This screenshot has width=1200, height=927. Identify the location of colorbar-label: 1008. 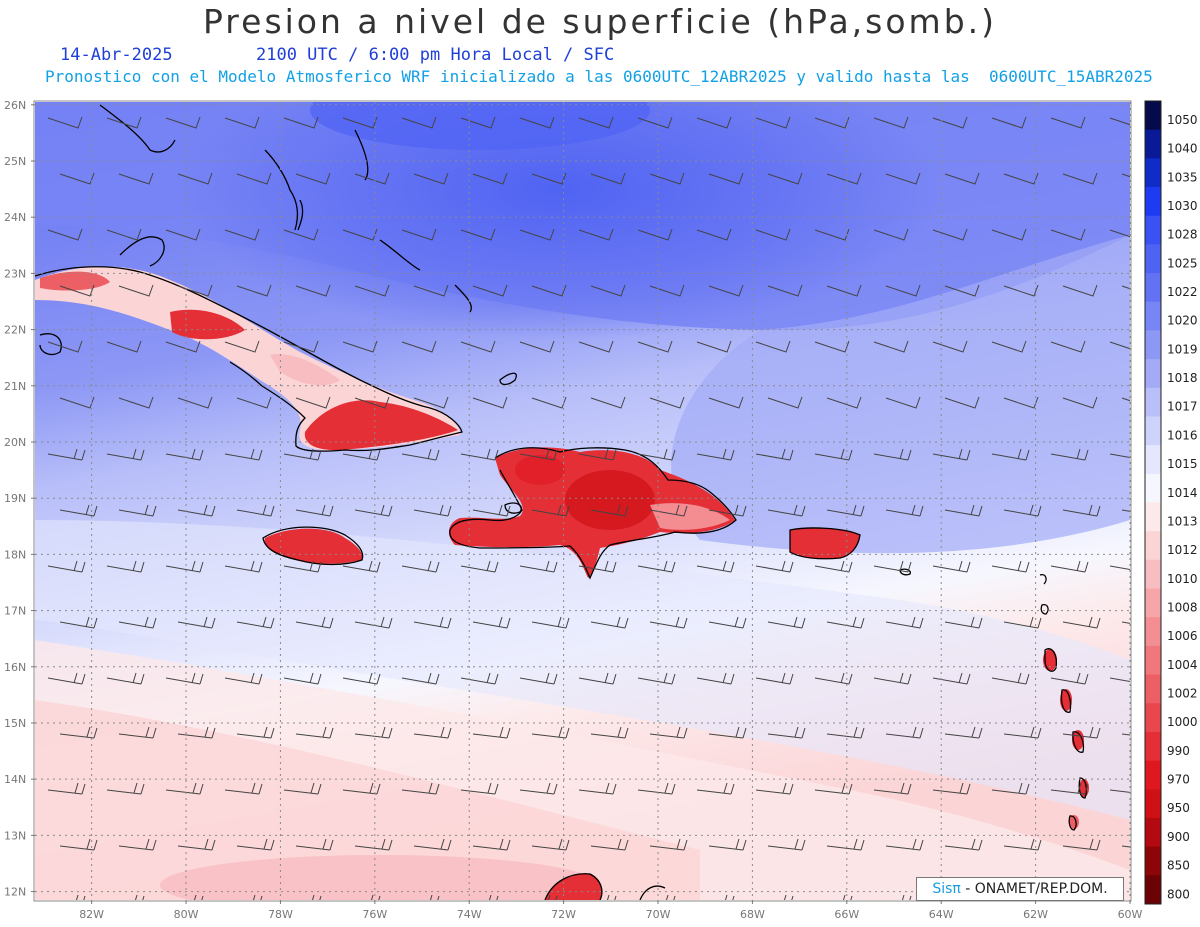
(1182, 607).